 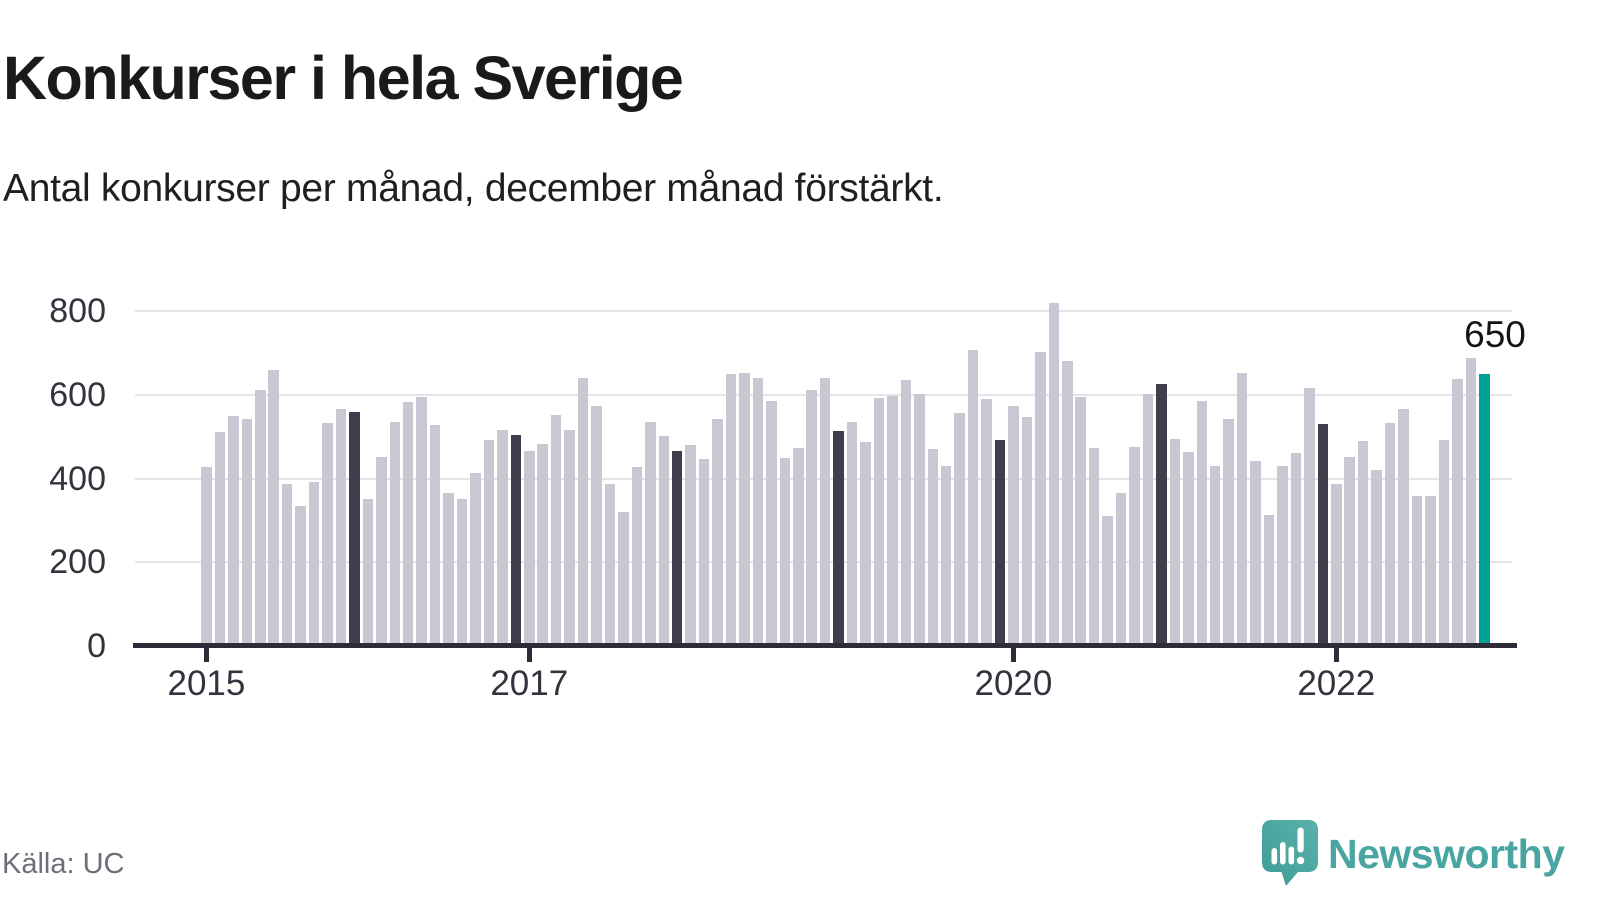 What do you see at coordinates (529, 683) in the screenshot?
I see `x-axis-label-2017: 2017` at bounding box center [529, 683].